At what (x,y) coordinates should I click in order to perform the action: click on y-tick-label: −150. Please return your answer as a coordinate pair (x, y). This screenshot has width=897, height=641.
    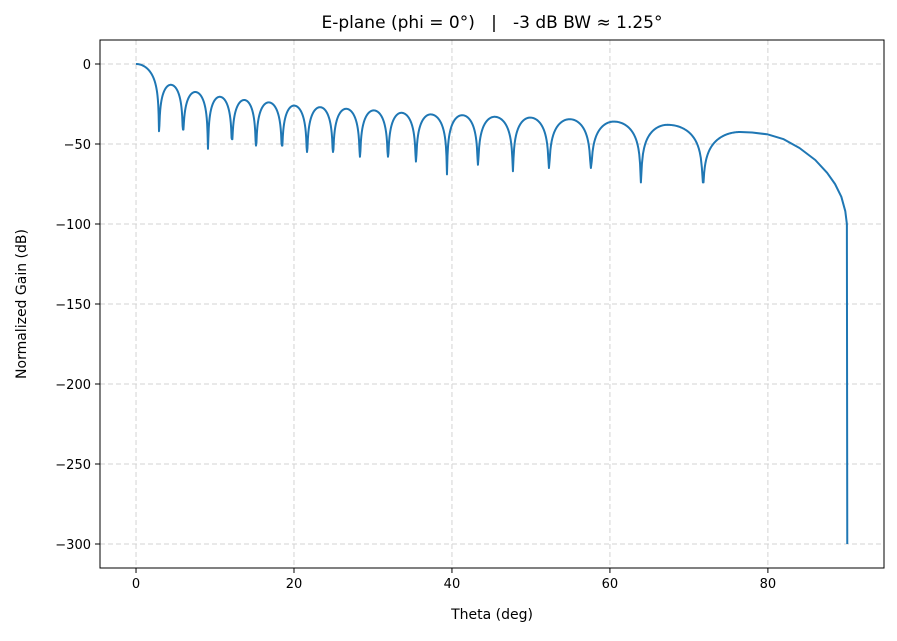
    Looking at the image, I should click on (73, 305).